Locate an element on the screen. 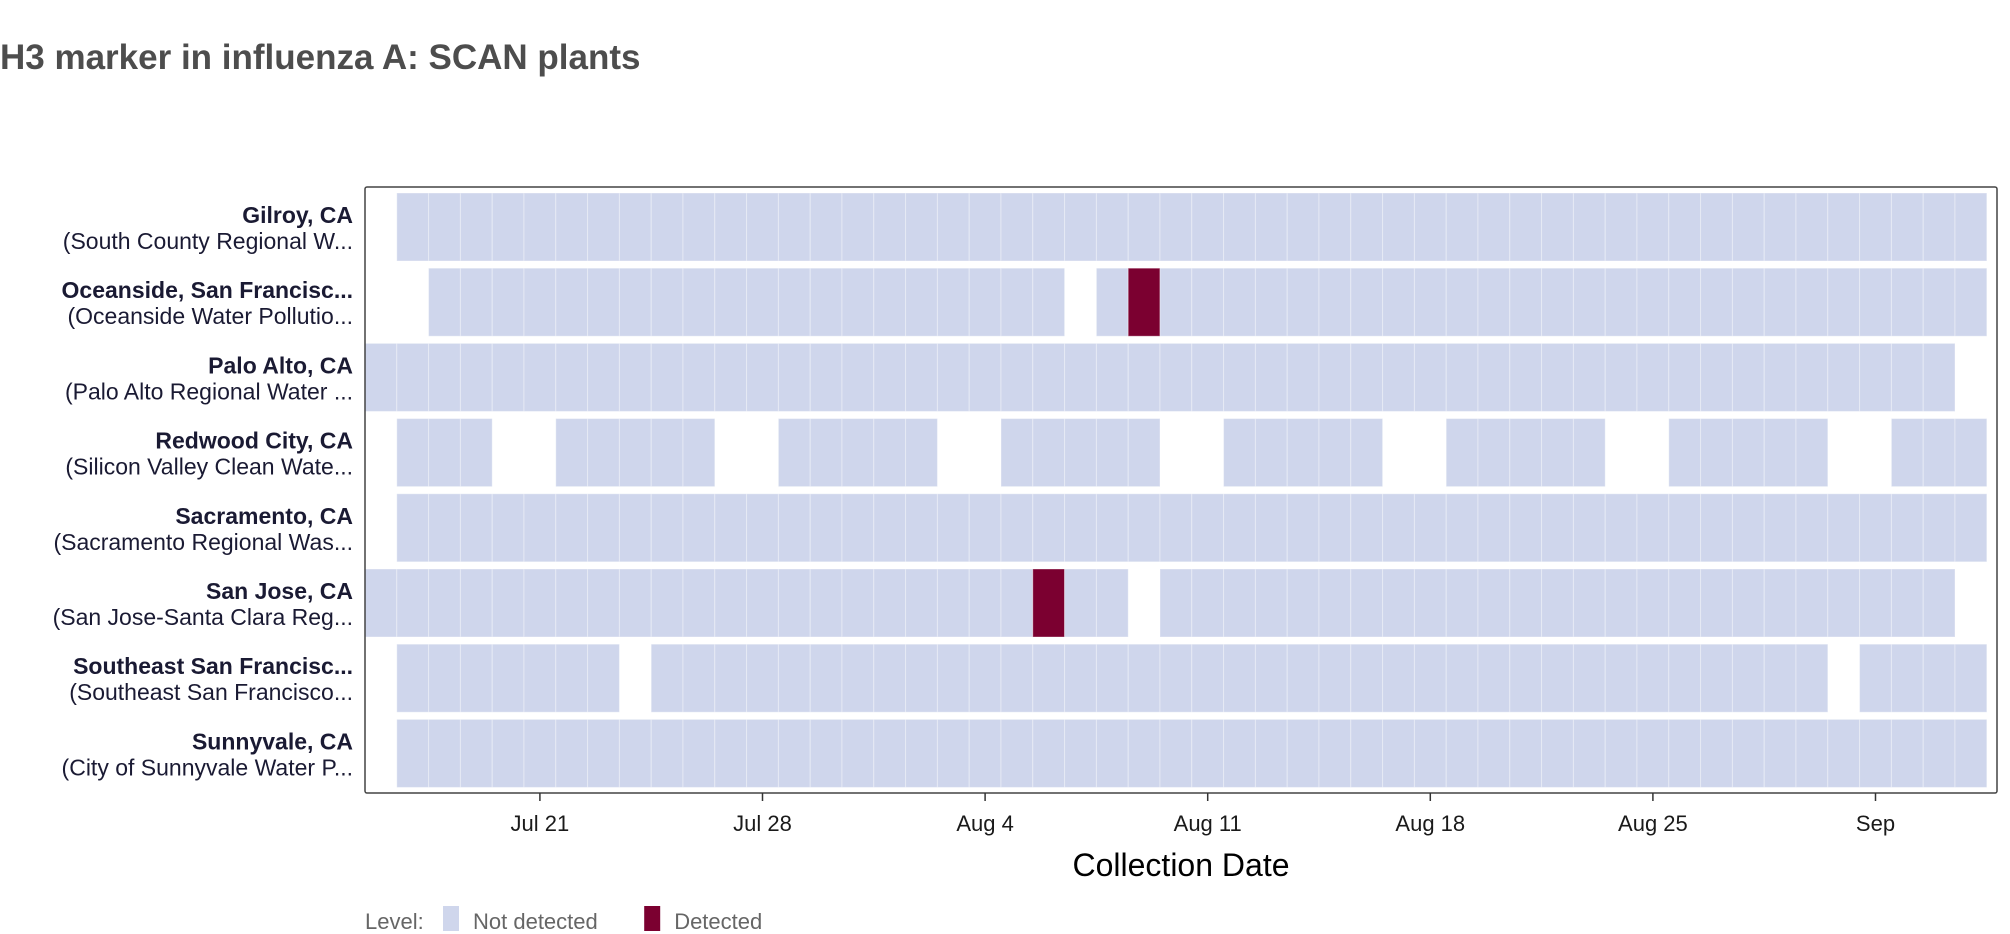  x-axis-title: Collection Date is located at coordinates (1181, 865).